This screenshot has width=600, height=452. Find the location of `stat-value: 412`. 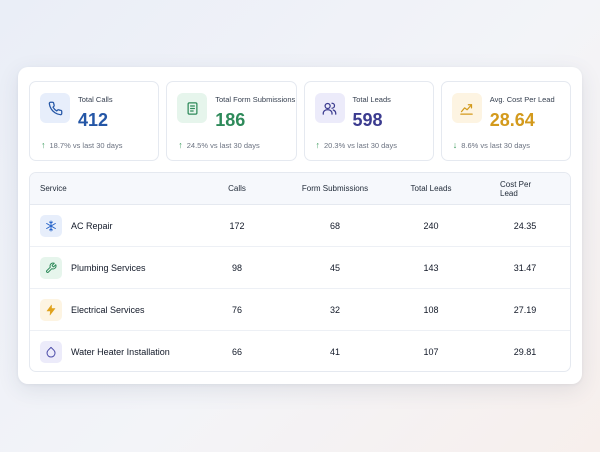

stat-value: 412 is located at coordinates (93, 120).